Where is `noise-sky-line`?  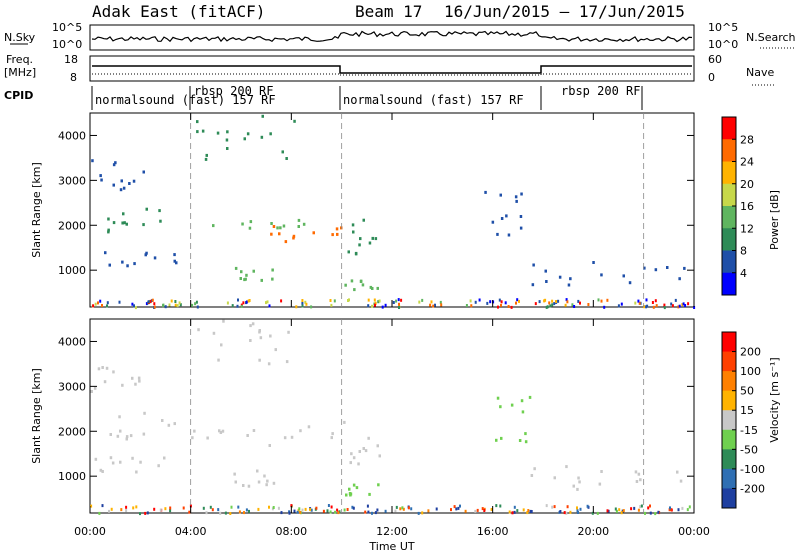 noise-sky-line is located at coordinates (392, 36).